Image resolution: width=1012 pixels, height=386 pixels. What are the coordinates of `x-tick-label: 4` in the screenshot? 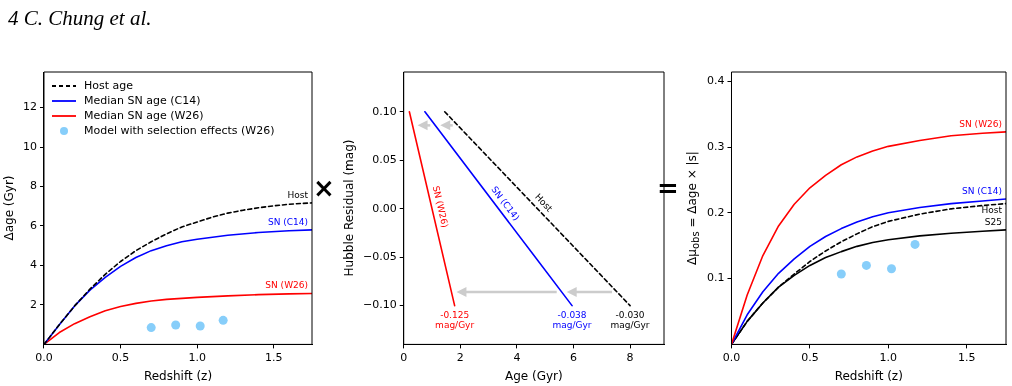 It's located at (517, 357).